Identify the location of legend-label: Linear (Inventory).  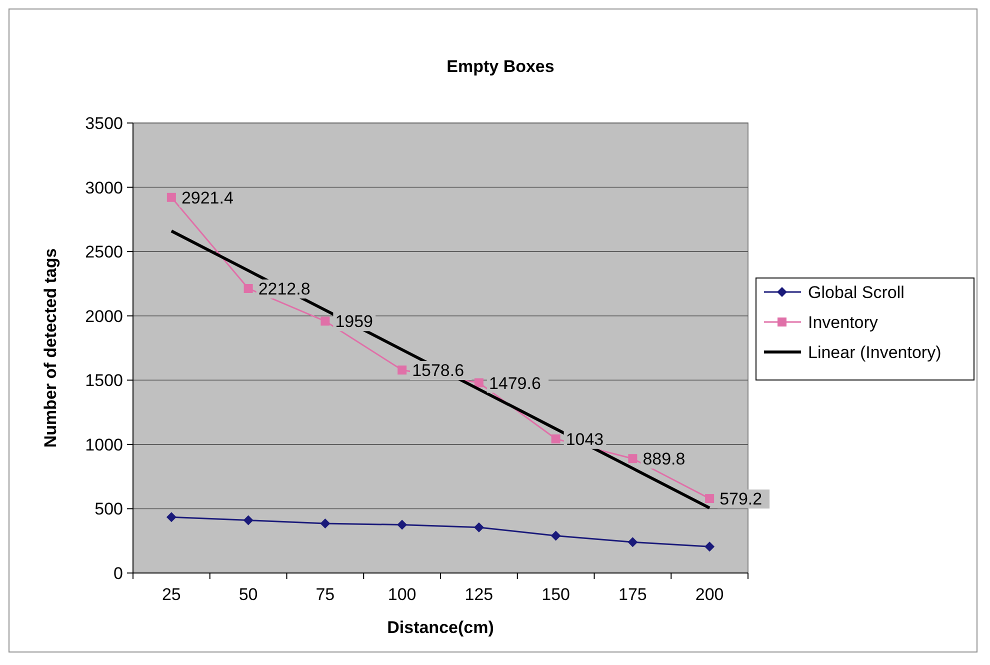
(875, 352).